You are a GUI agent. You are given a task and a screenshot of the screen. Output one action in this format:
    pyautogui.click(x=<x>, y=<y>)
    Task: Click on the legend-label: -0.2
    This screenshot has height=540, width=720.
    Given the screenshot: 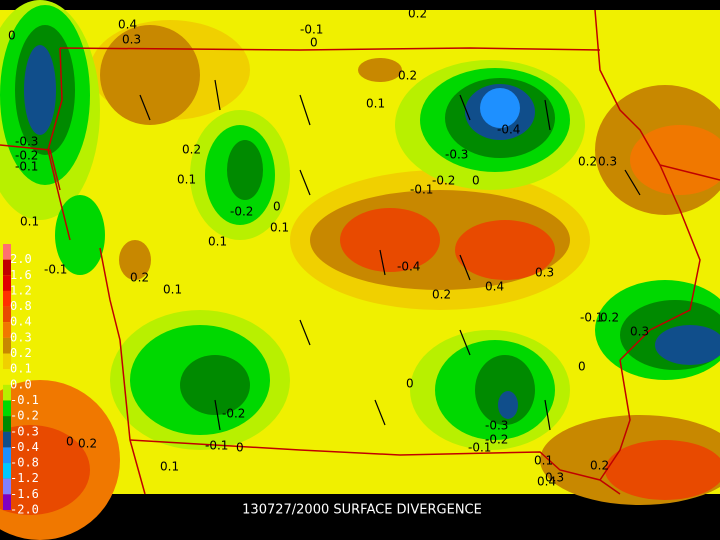 What is the action you would take?
    pyautogui.click(x=24, y=416)
    